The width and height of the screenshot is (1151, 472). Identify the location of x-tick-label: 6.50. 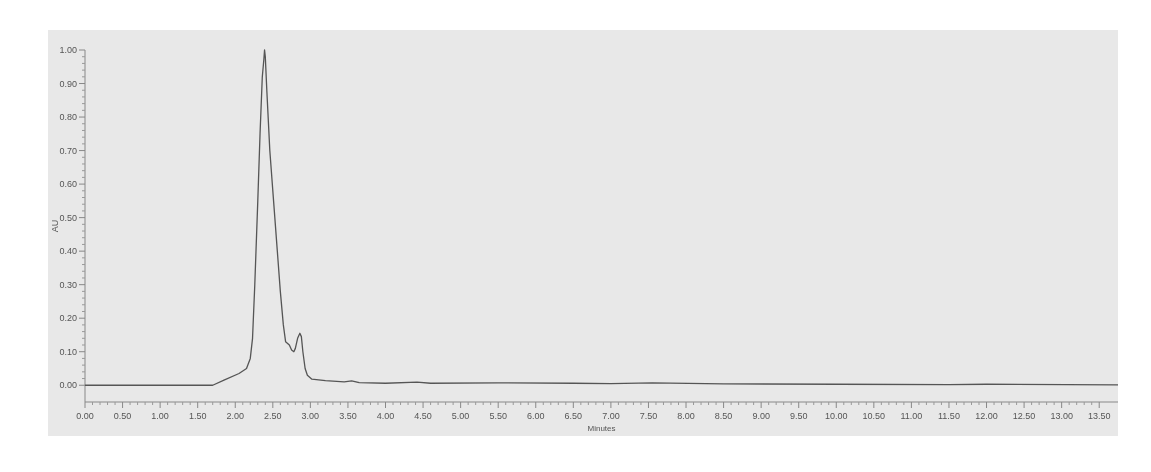
(573, 416).